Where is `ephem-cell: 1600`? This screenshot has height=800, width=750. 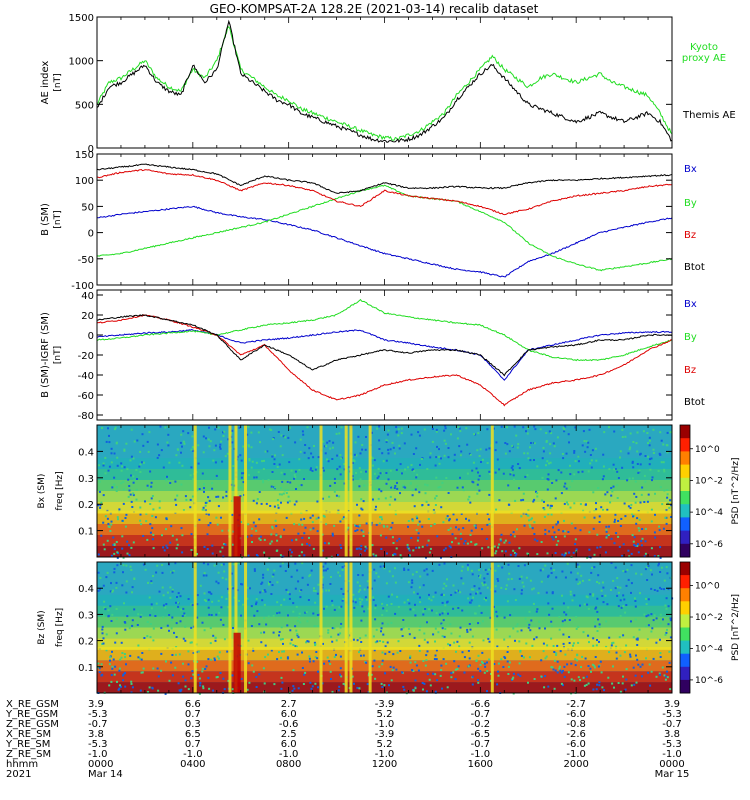
ephem-cell: 1600 is located at coordinates (480, 764).